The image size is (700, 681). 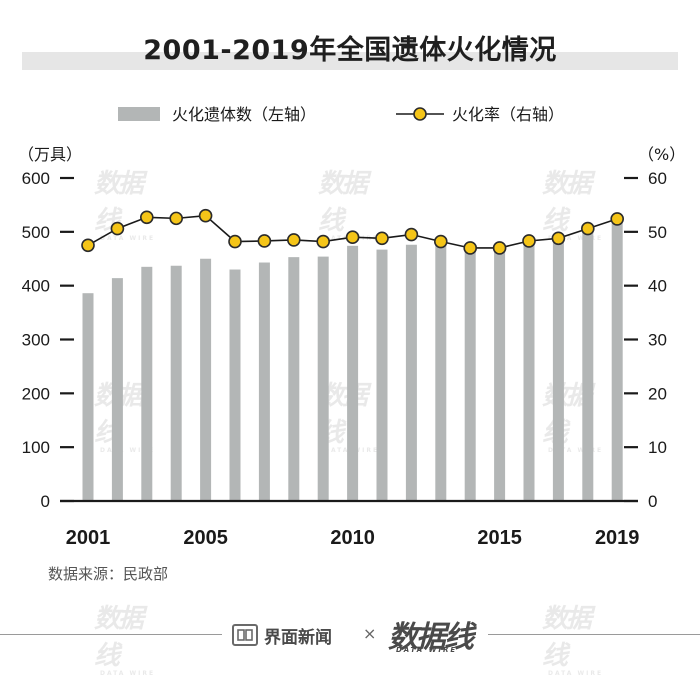 I want to click on data-source: 数据来源：民政部, so click(x=108, y=574).